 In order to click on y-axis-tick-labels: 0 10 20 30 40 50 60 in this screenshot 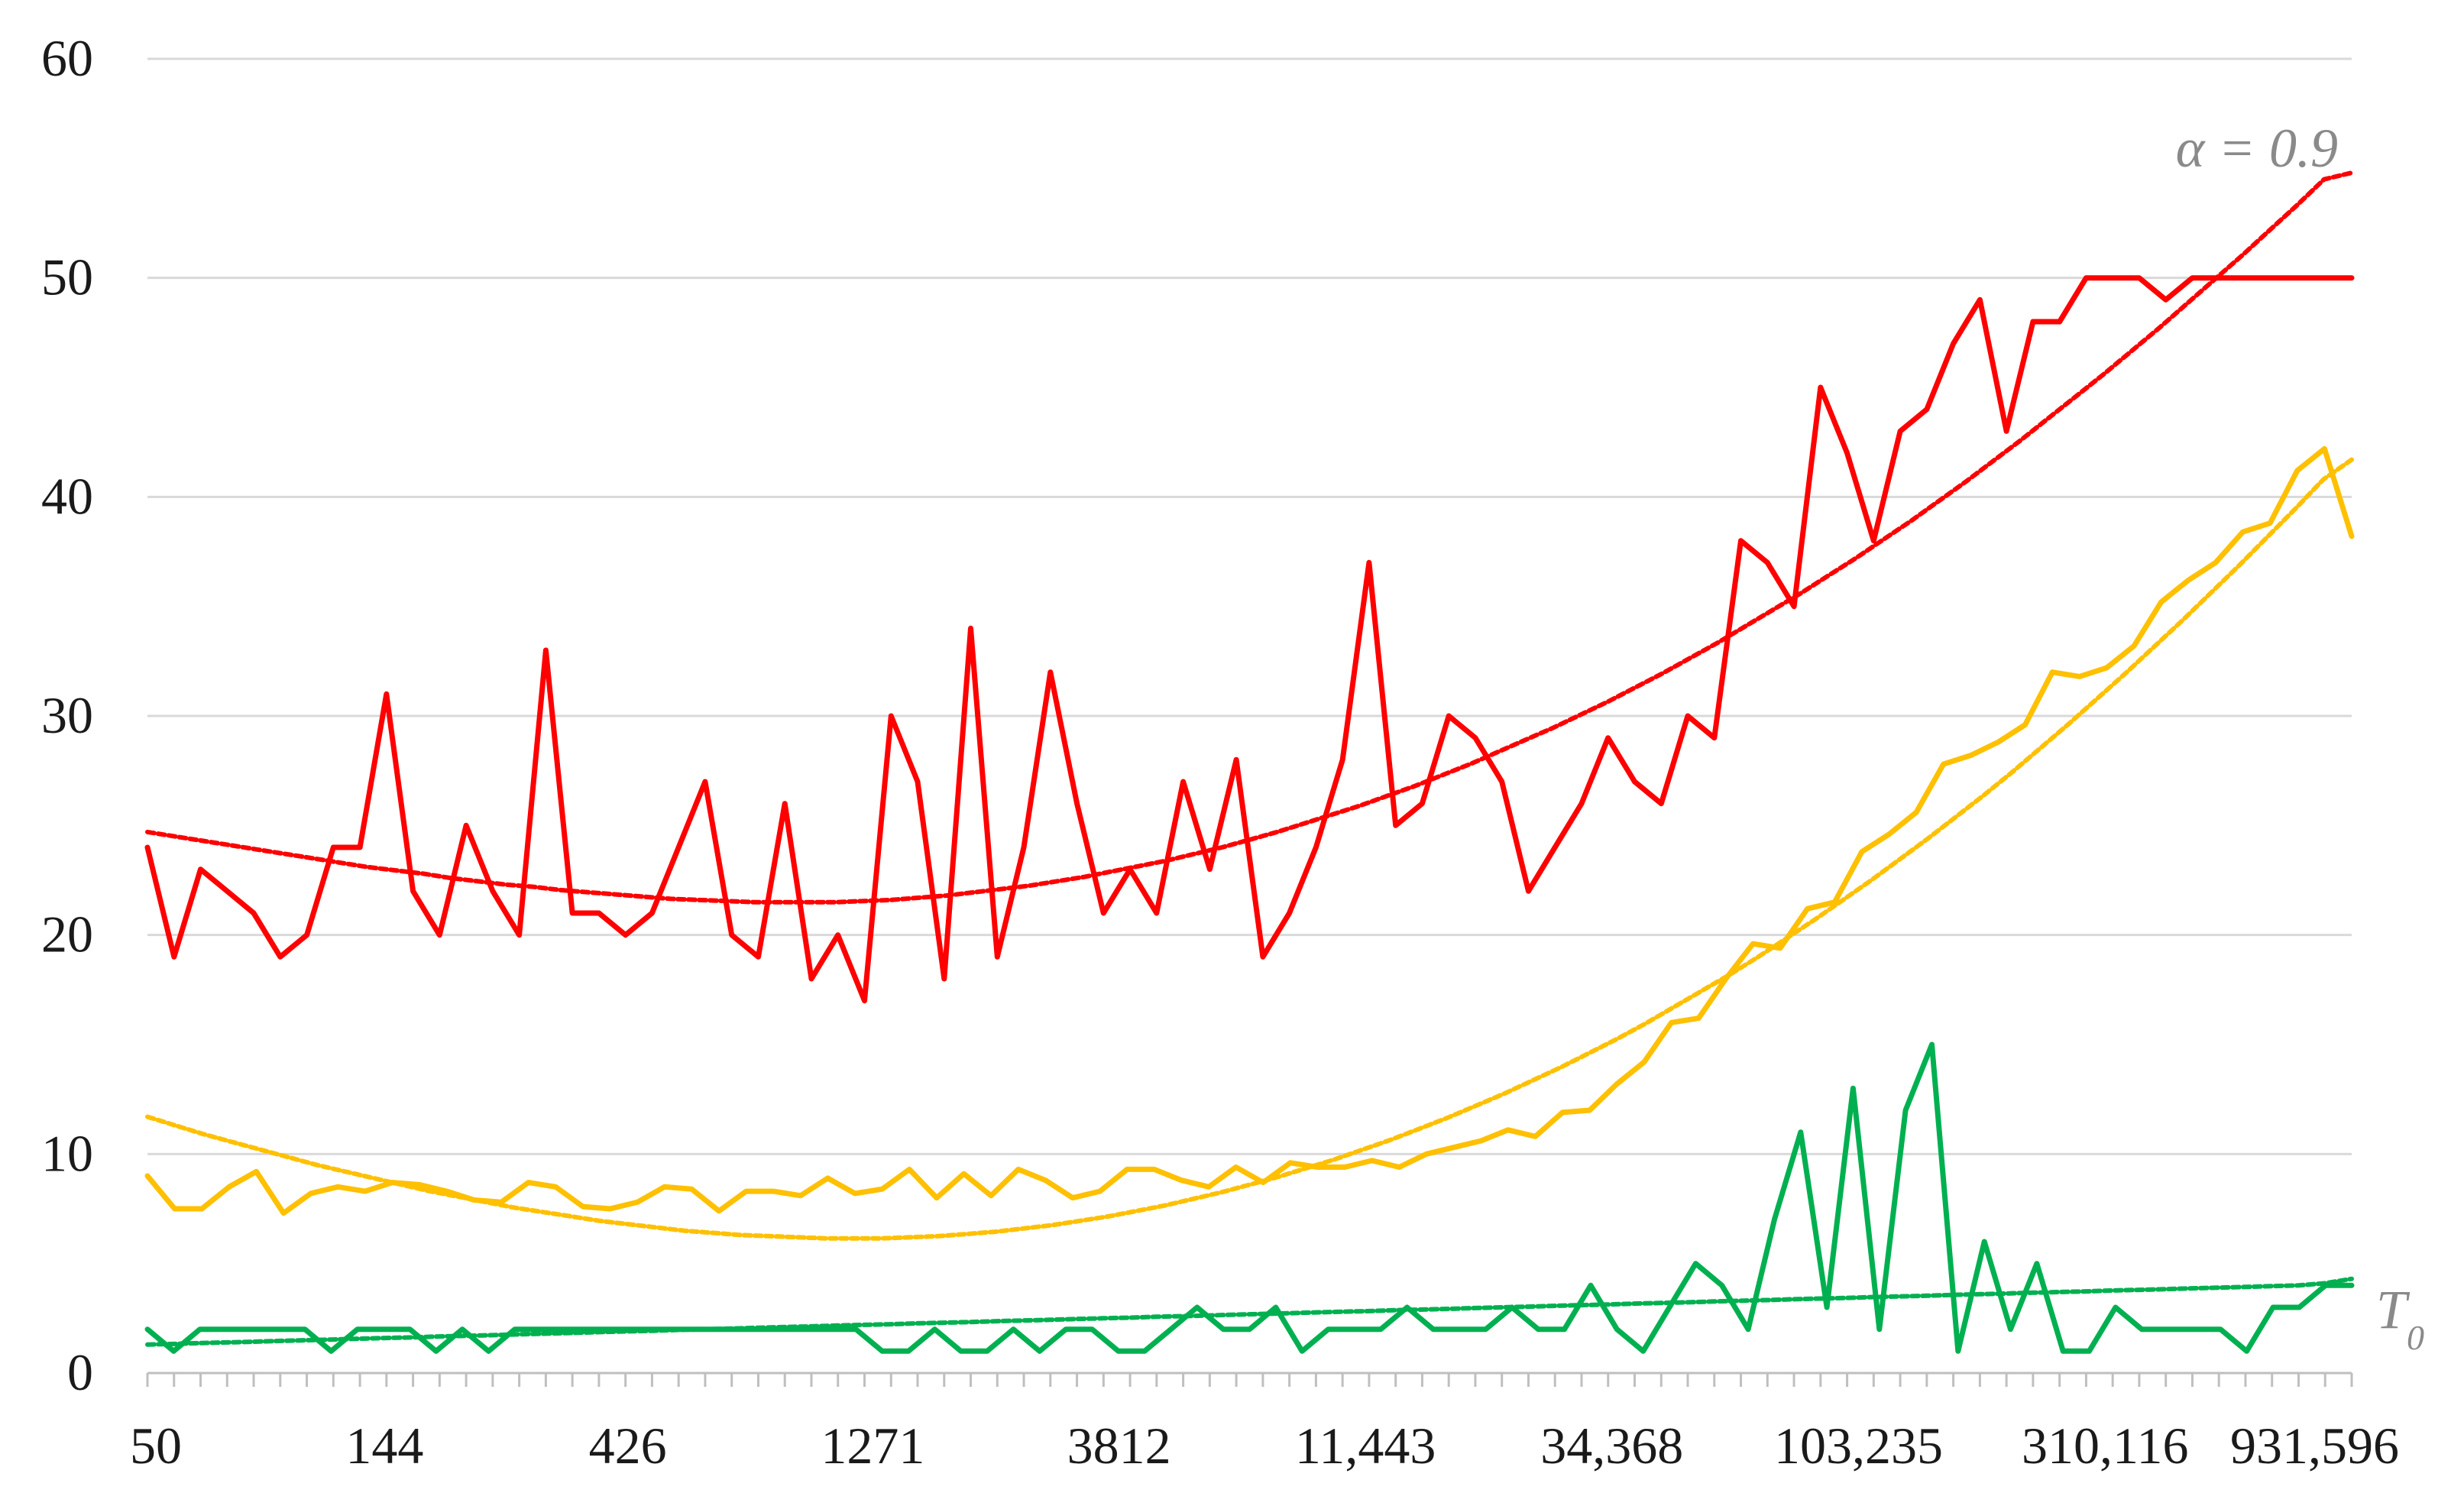, I will do `click(67, 715)`.